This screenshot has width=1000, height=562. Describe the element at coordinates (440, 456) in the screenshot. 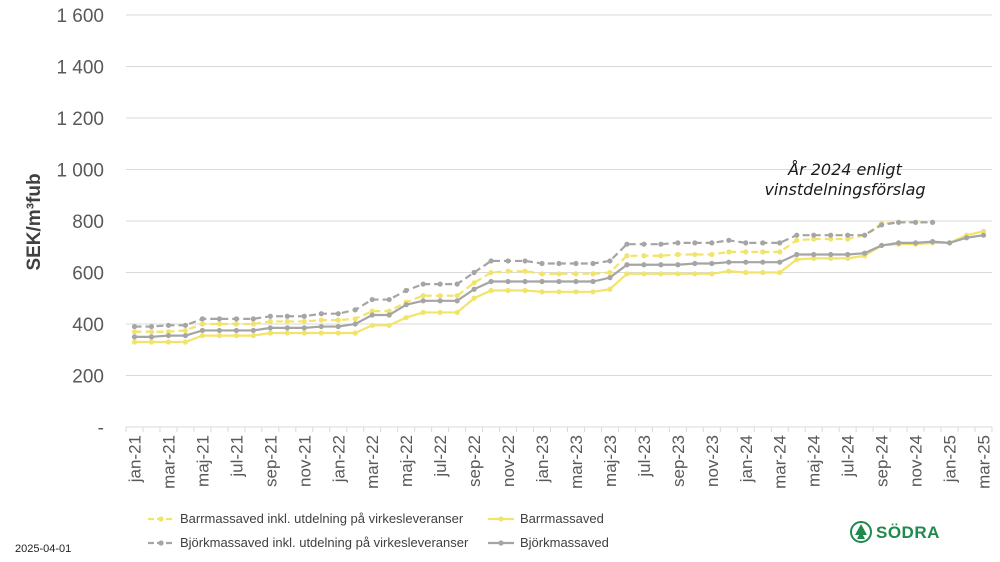

I see `x-tick-label: jul-22` at that location.